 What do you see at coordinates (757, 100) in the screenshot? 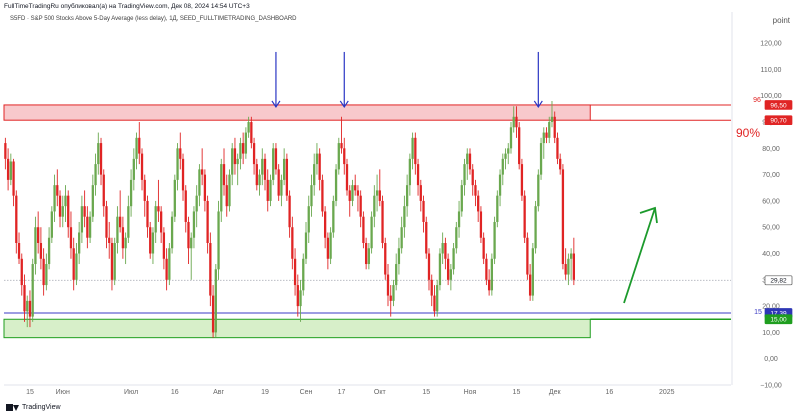
I see `level-96-label: 96` at bounding box center [757, 100].